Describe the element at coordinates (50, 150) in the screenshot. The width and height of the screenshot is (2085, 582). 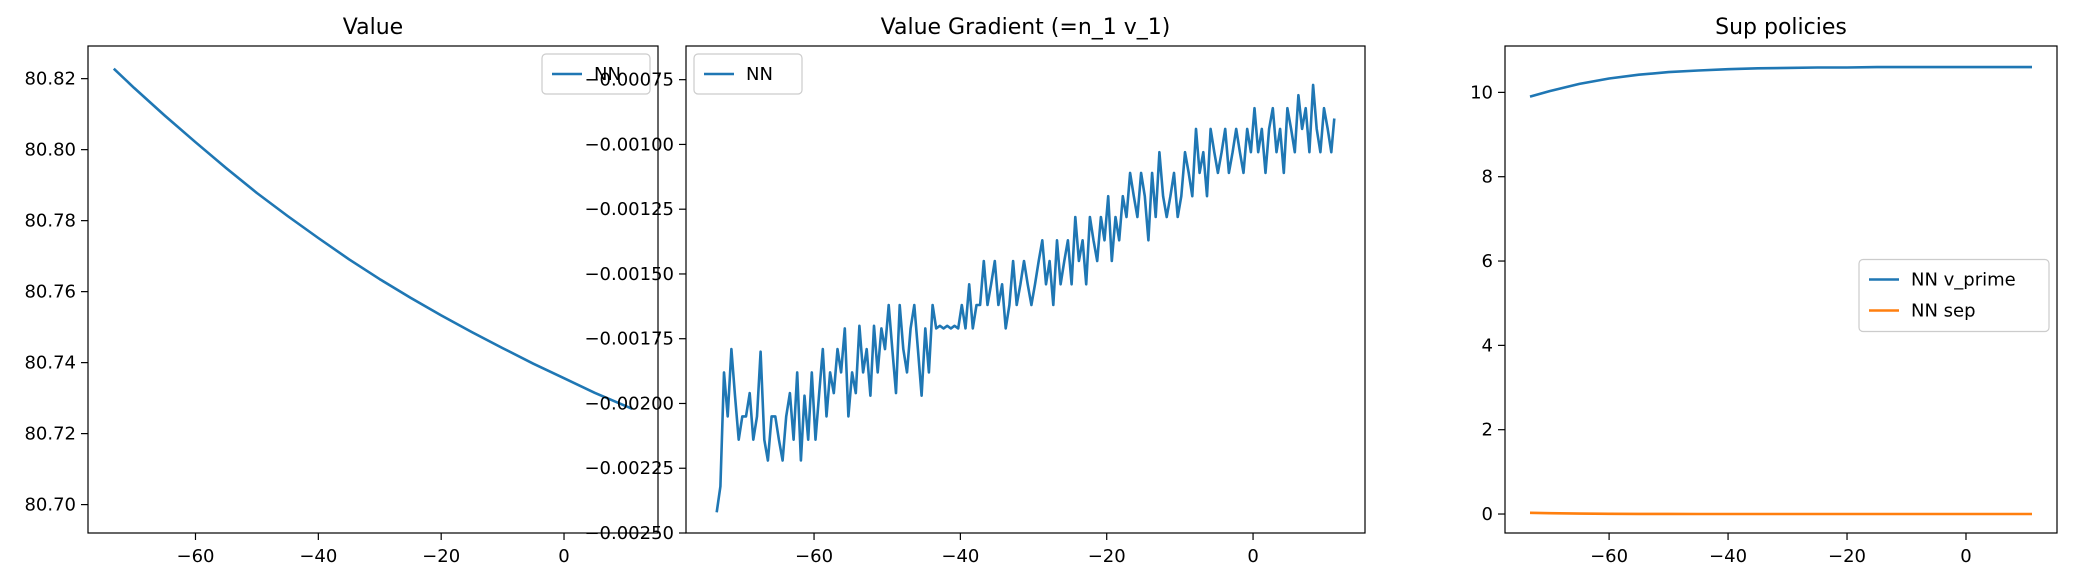
I see `y-tick-label: 80.80` at that location.